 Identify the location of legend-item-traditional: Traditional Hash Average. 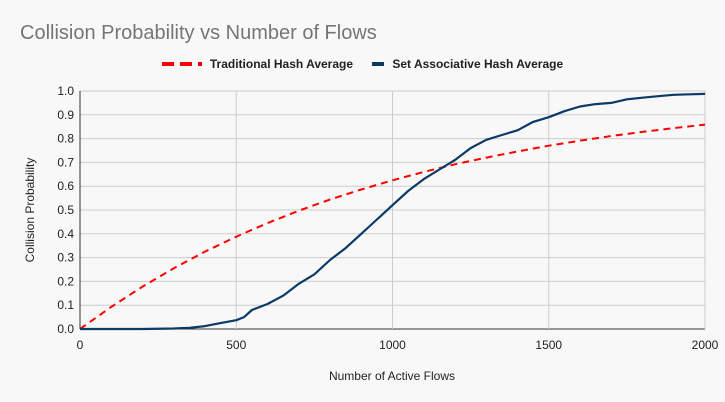
(257, 64).